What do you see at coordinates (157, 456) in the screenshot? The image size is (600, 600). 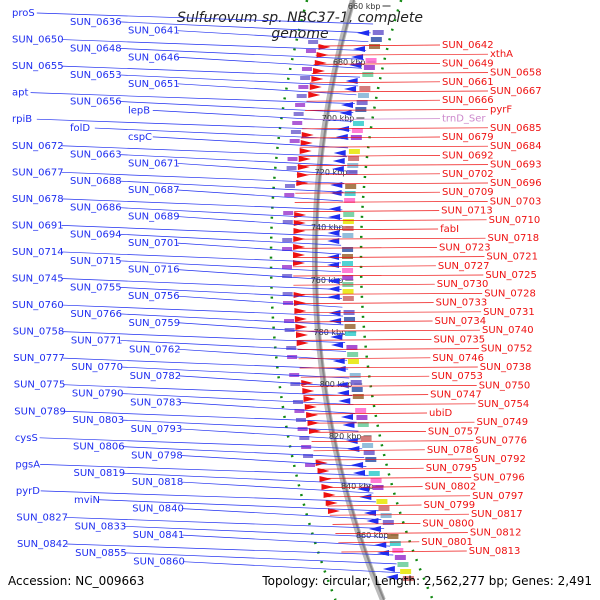 I see `gene-label: SUN_0798` at bounding box center [157, 456].